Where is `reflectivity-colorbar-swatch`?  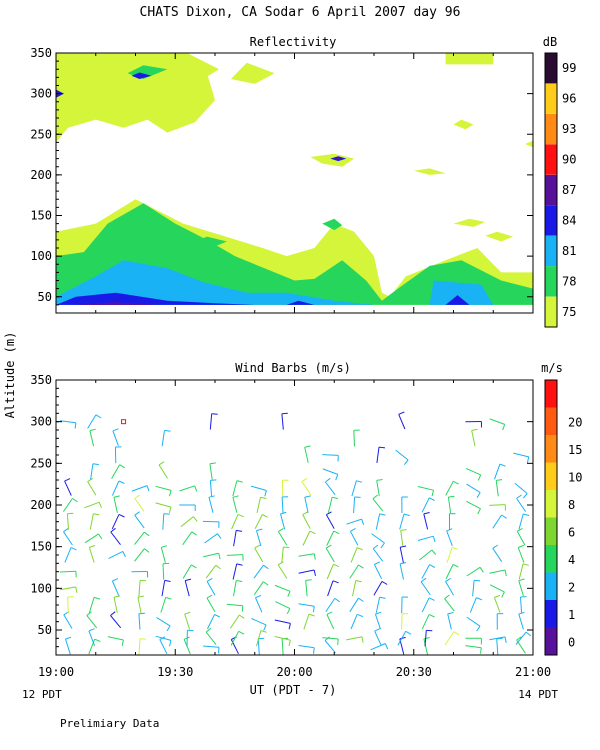
reflectivity-colorbar-swatch is located at coordinates (551, 220).